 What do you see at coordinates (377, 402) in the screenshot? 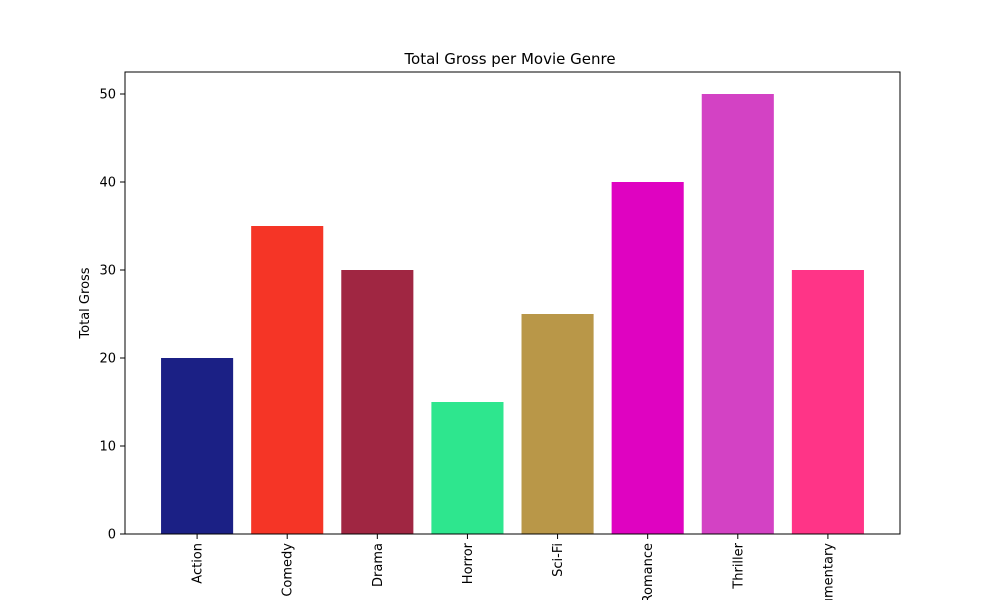
I see `bar-drama` at bounding box center [377, 402].